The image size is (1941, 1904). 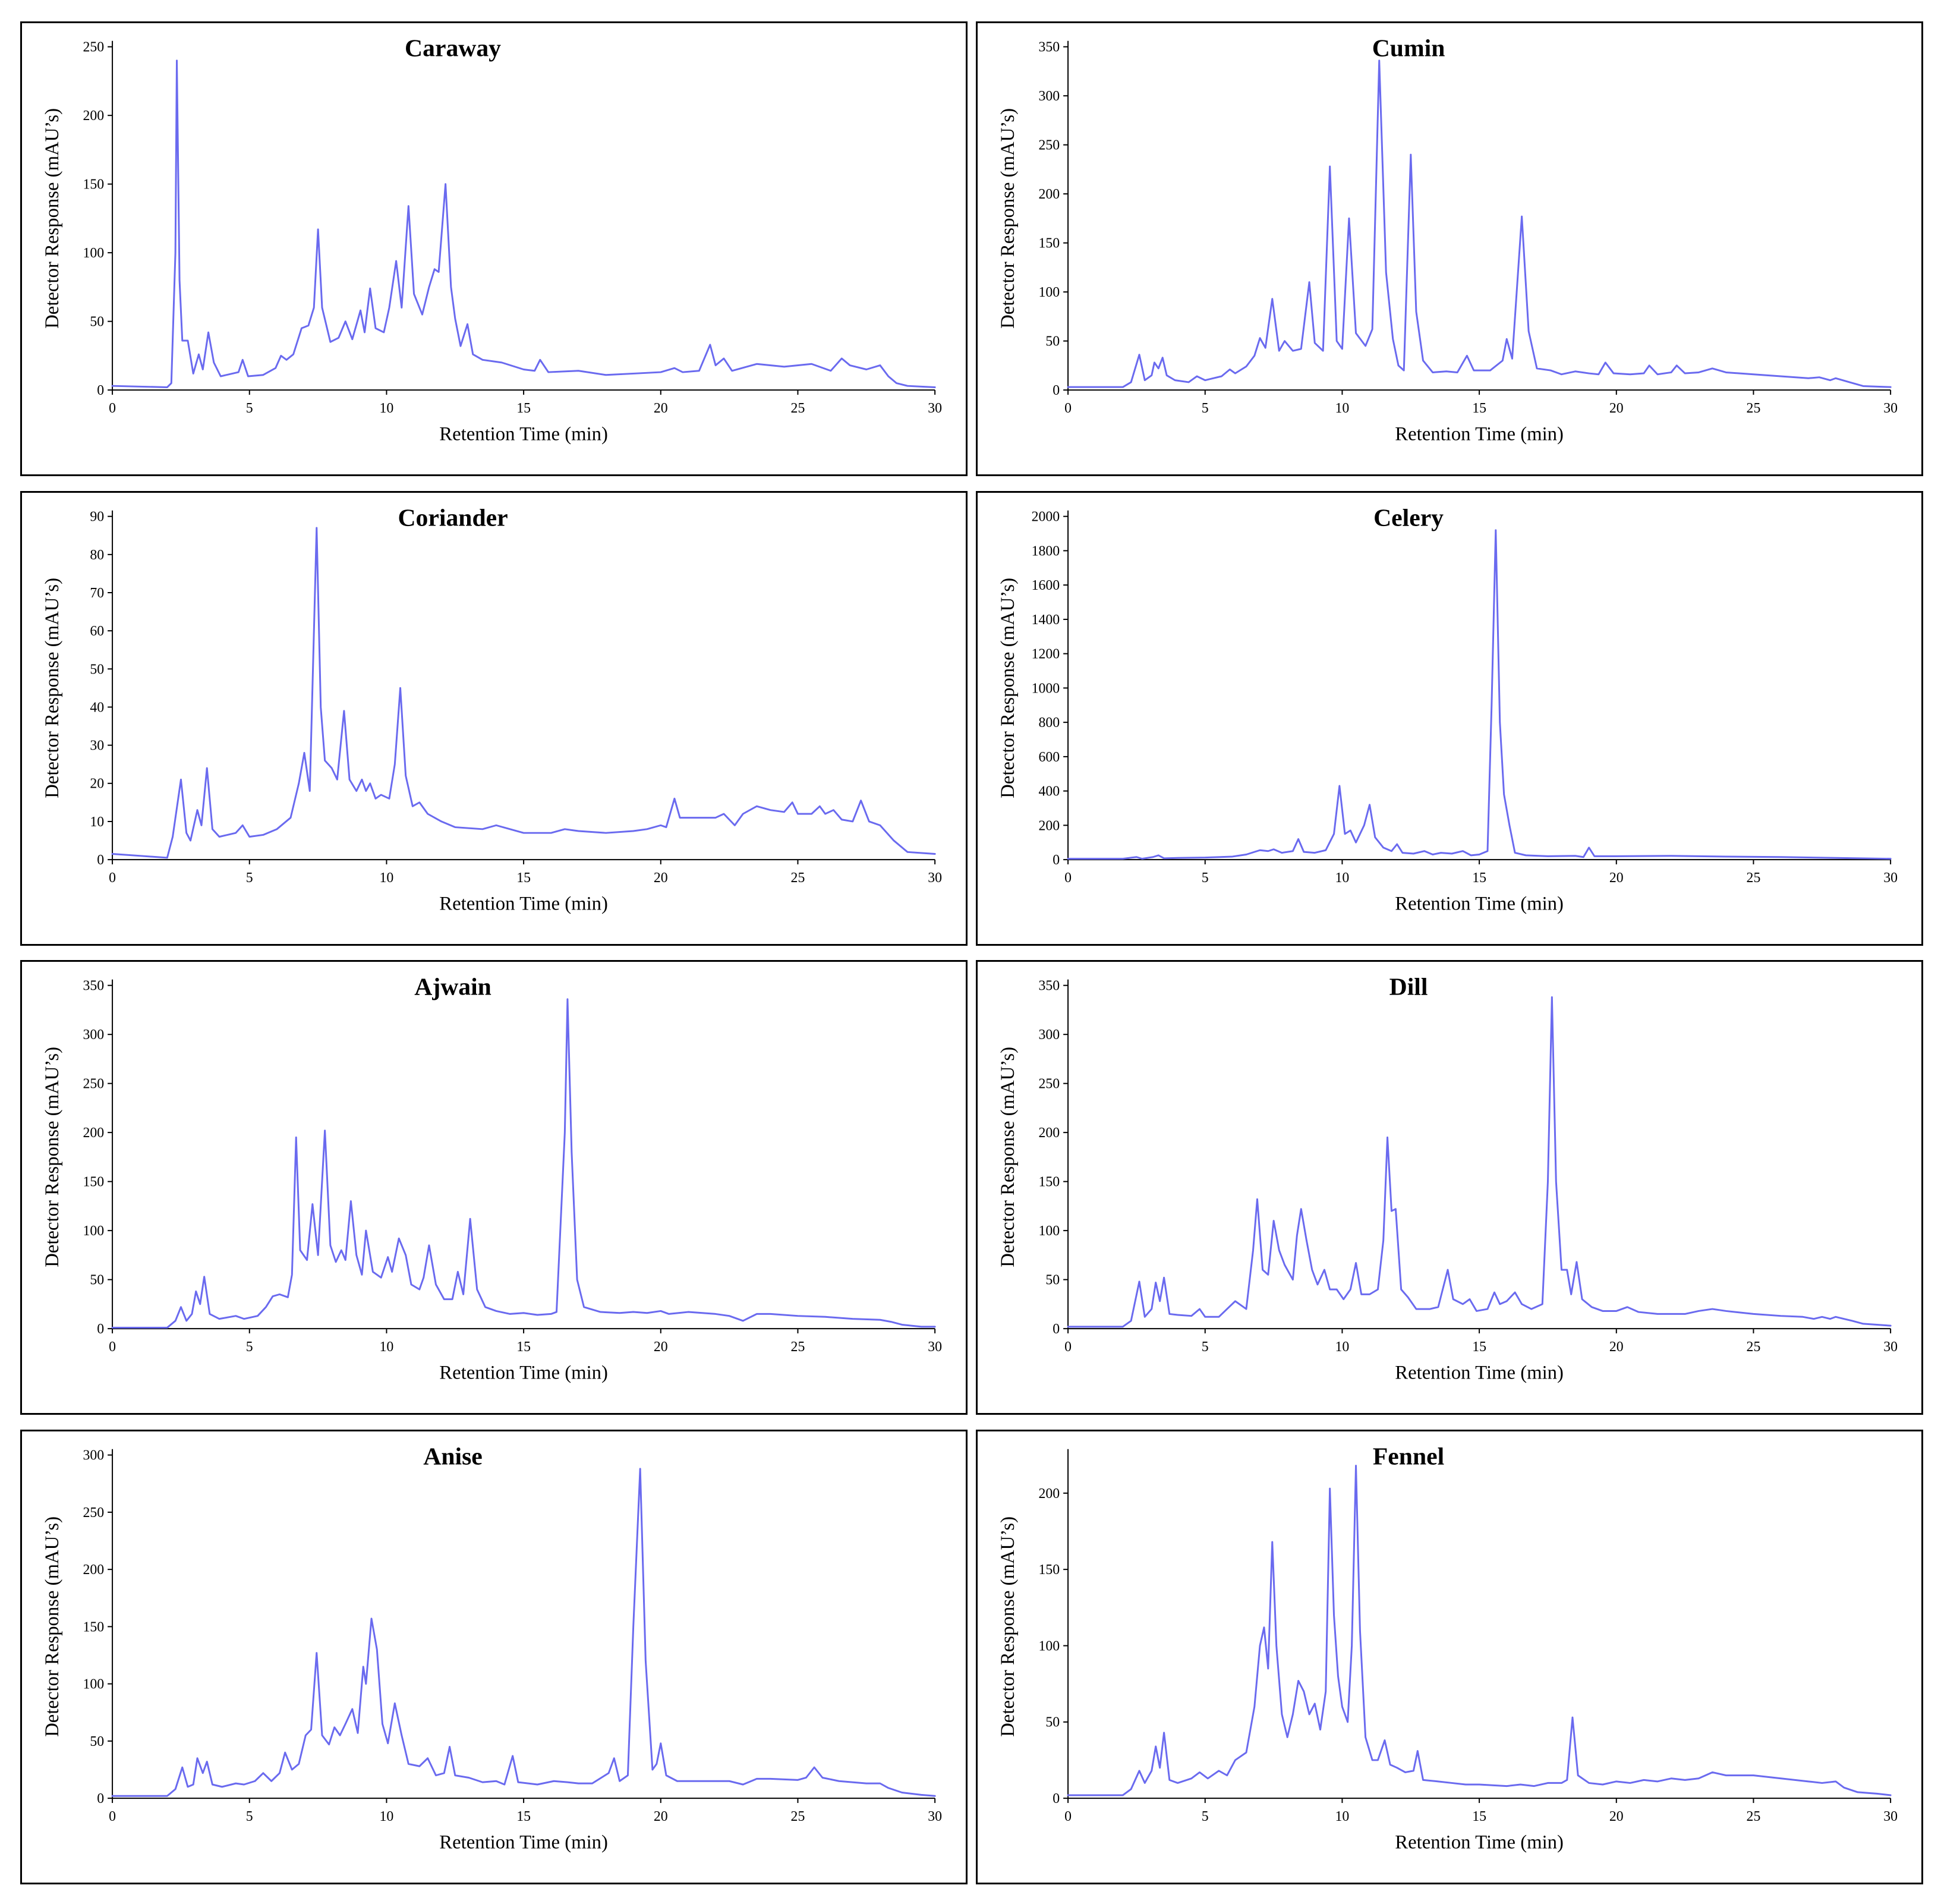 What do you see at coordinates (523, 1633) in the screenshot?
I see `series-line-anise` at bounding box center [523, 1633].